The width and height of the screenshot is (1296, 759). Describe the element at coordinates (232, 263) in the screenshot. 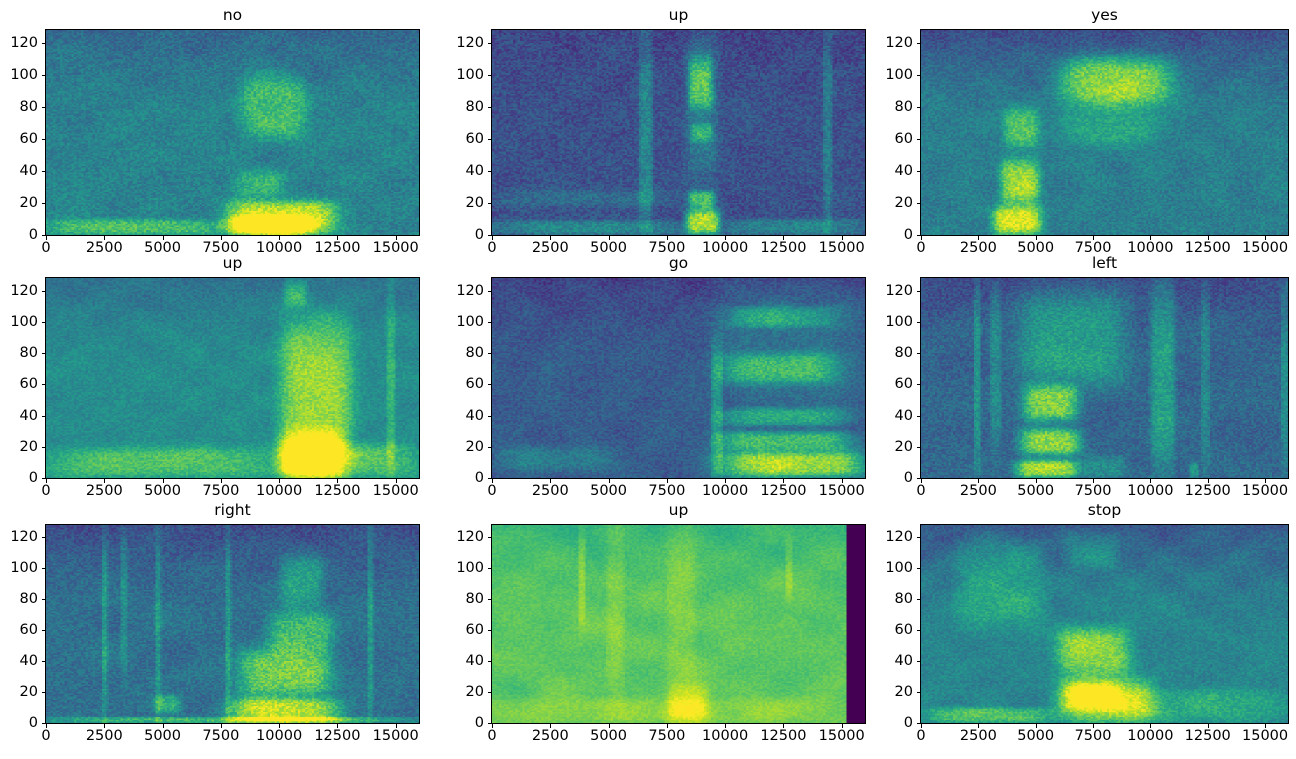

I see `subplot-title: up` at that location.